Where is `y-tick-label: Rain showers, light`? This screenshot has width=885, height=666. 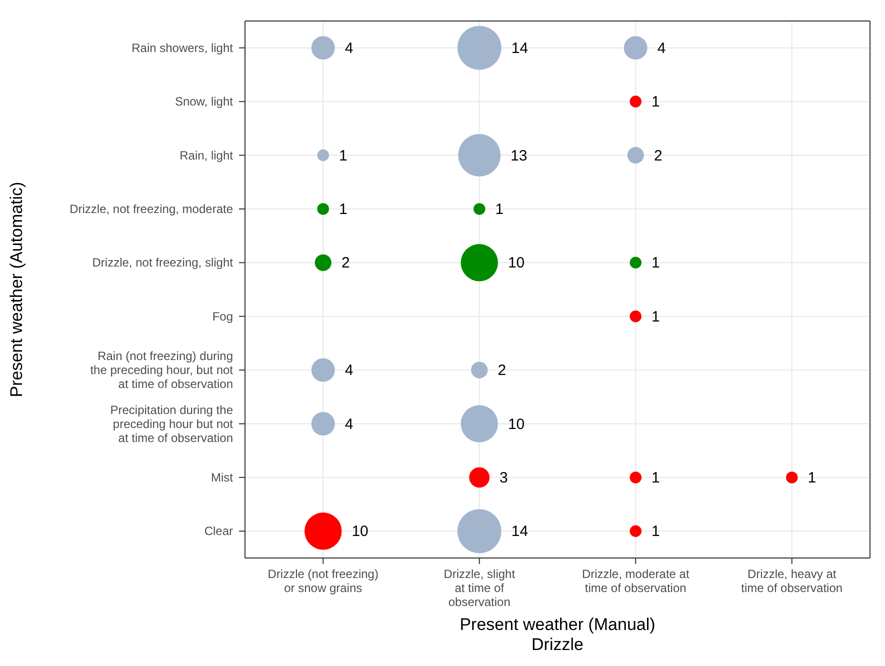
y-tick-label: Rain showers, light is located at coordinates (183, 47).